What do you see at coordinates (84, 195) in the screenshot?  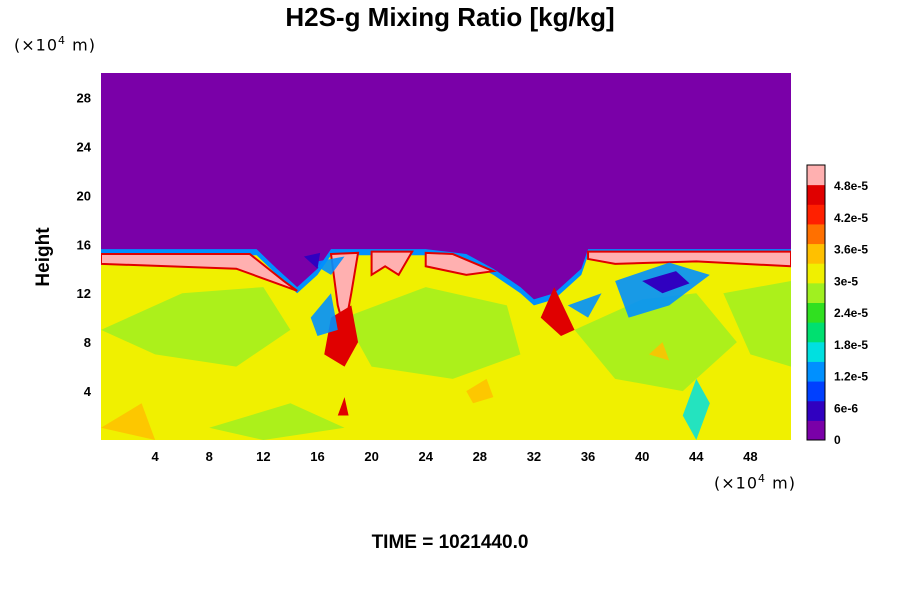 I see `y-tick-label: 20` at bounding box center [84, 195].